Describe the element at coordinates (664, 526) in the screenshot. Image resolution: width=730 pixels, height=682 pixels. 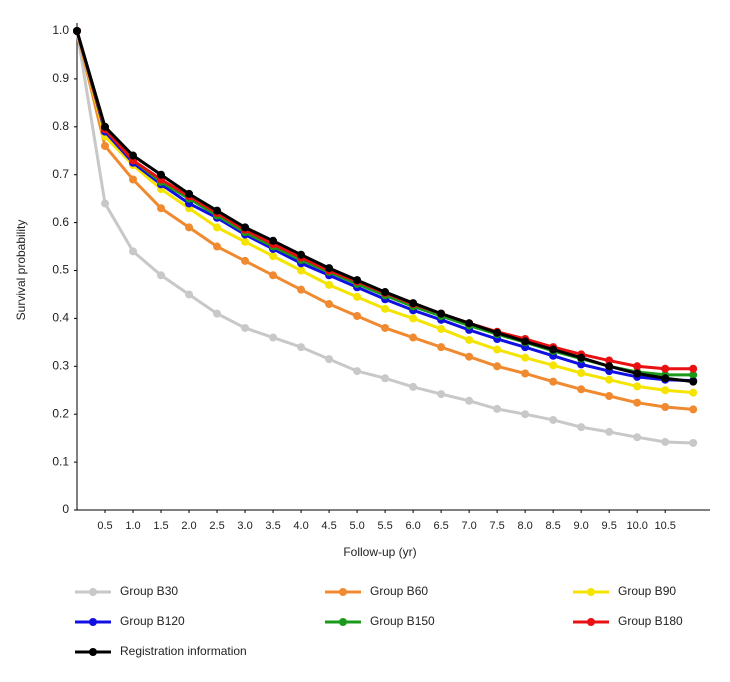
I see `x-tick-label: 10.5` at that location.